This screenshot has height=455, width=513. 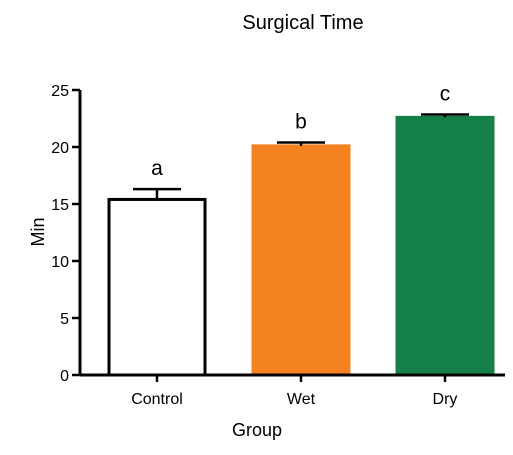 What do you see at coordinates (445, 399) in the screenshot?
I see `x-tick-label: Dry` at bounding box center [445, 399].